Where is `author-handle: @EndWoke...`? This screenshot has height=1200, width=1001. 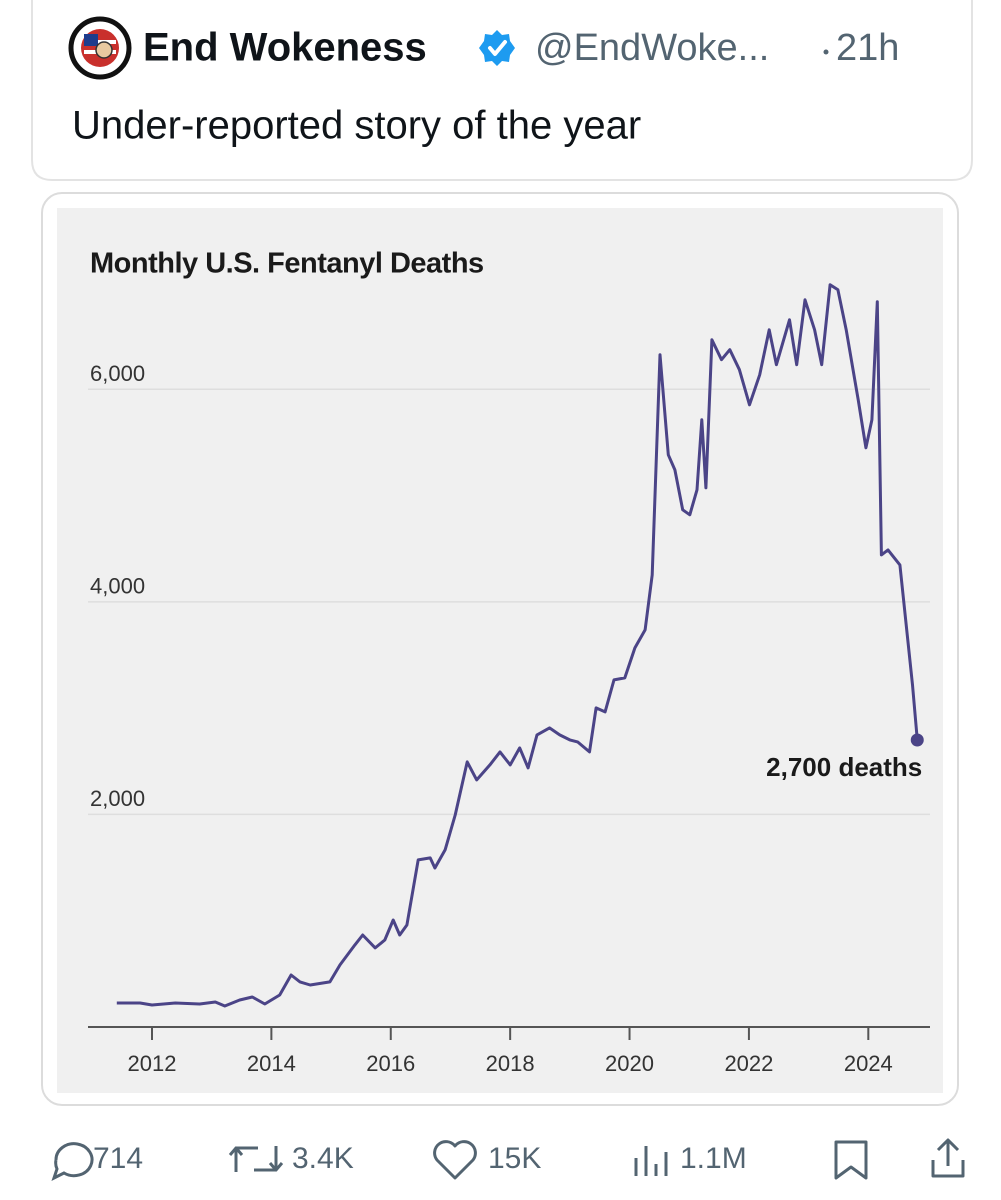 author-handle: @EndWoke... is located at coordinates (652, 48).